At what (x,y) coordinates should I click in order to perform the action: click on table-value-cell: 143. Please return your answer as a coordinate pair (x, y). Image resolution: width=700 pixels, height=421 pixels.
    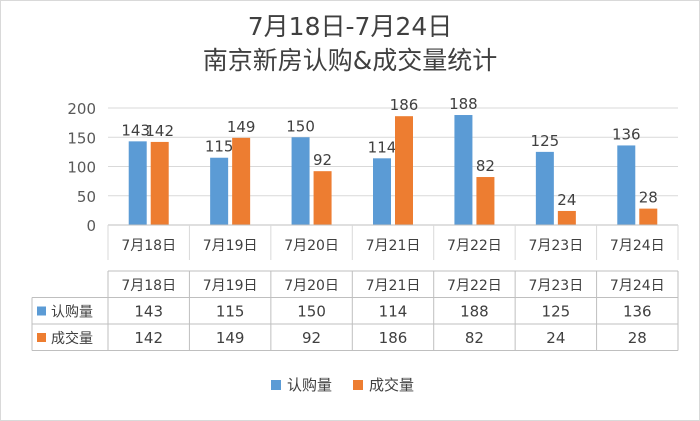
    Looking at the image, I should click on (148, 312).